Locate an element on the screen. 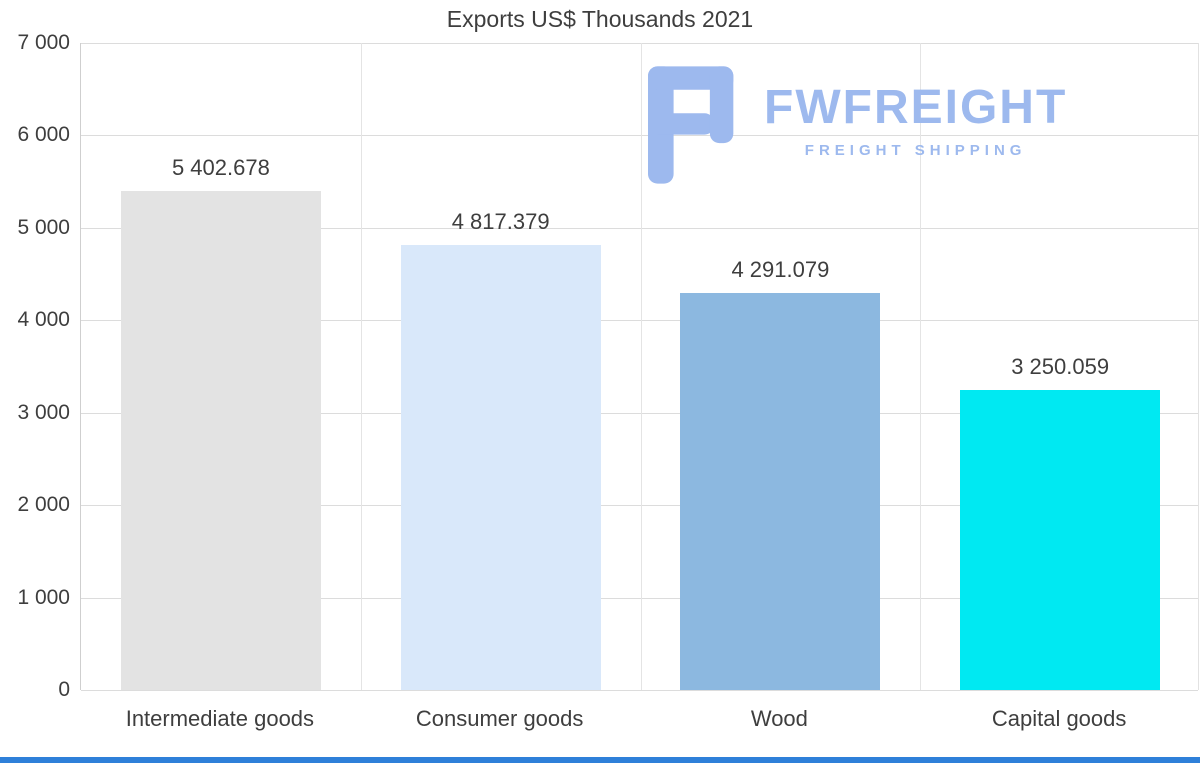  y-axis-tick-label: 7 000 is located at coordinates (43, 42).